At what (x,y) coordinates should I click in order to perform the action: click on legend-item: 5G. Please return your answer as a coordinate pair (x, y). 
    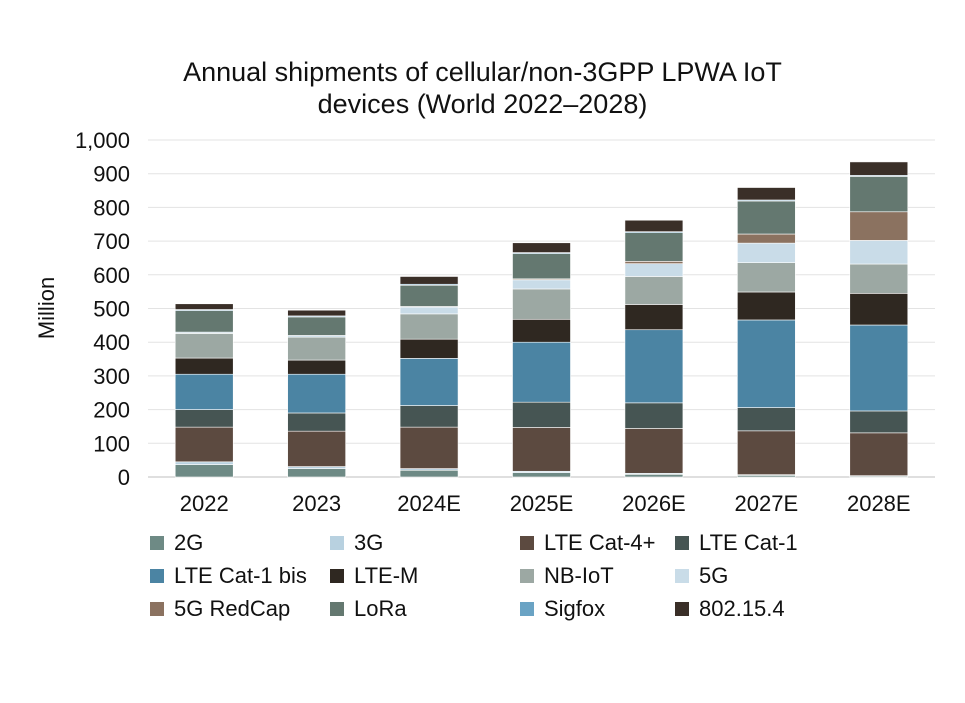
    Looking at the image, I should click on (701, 576).